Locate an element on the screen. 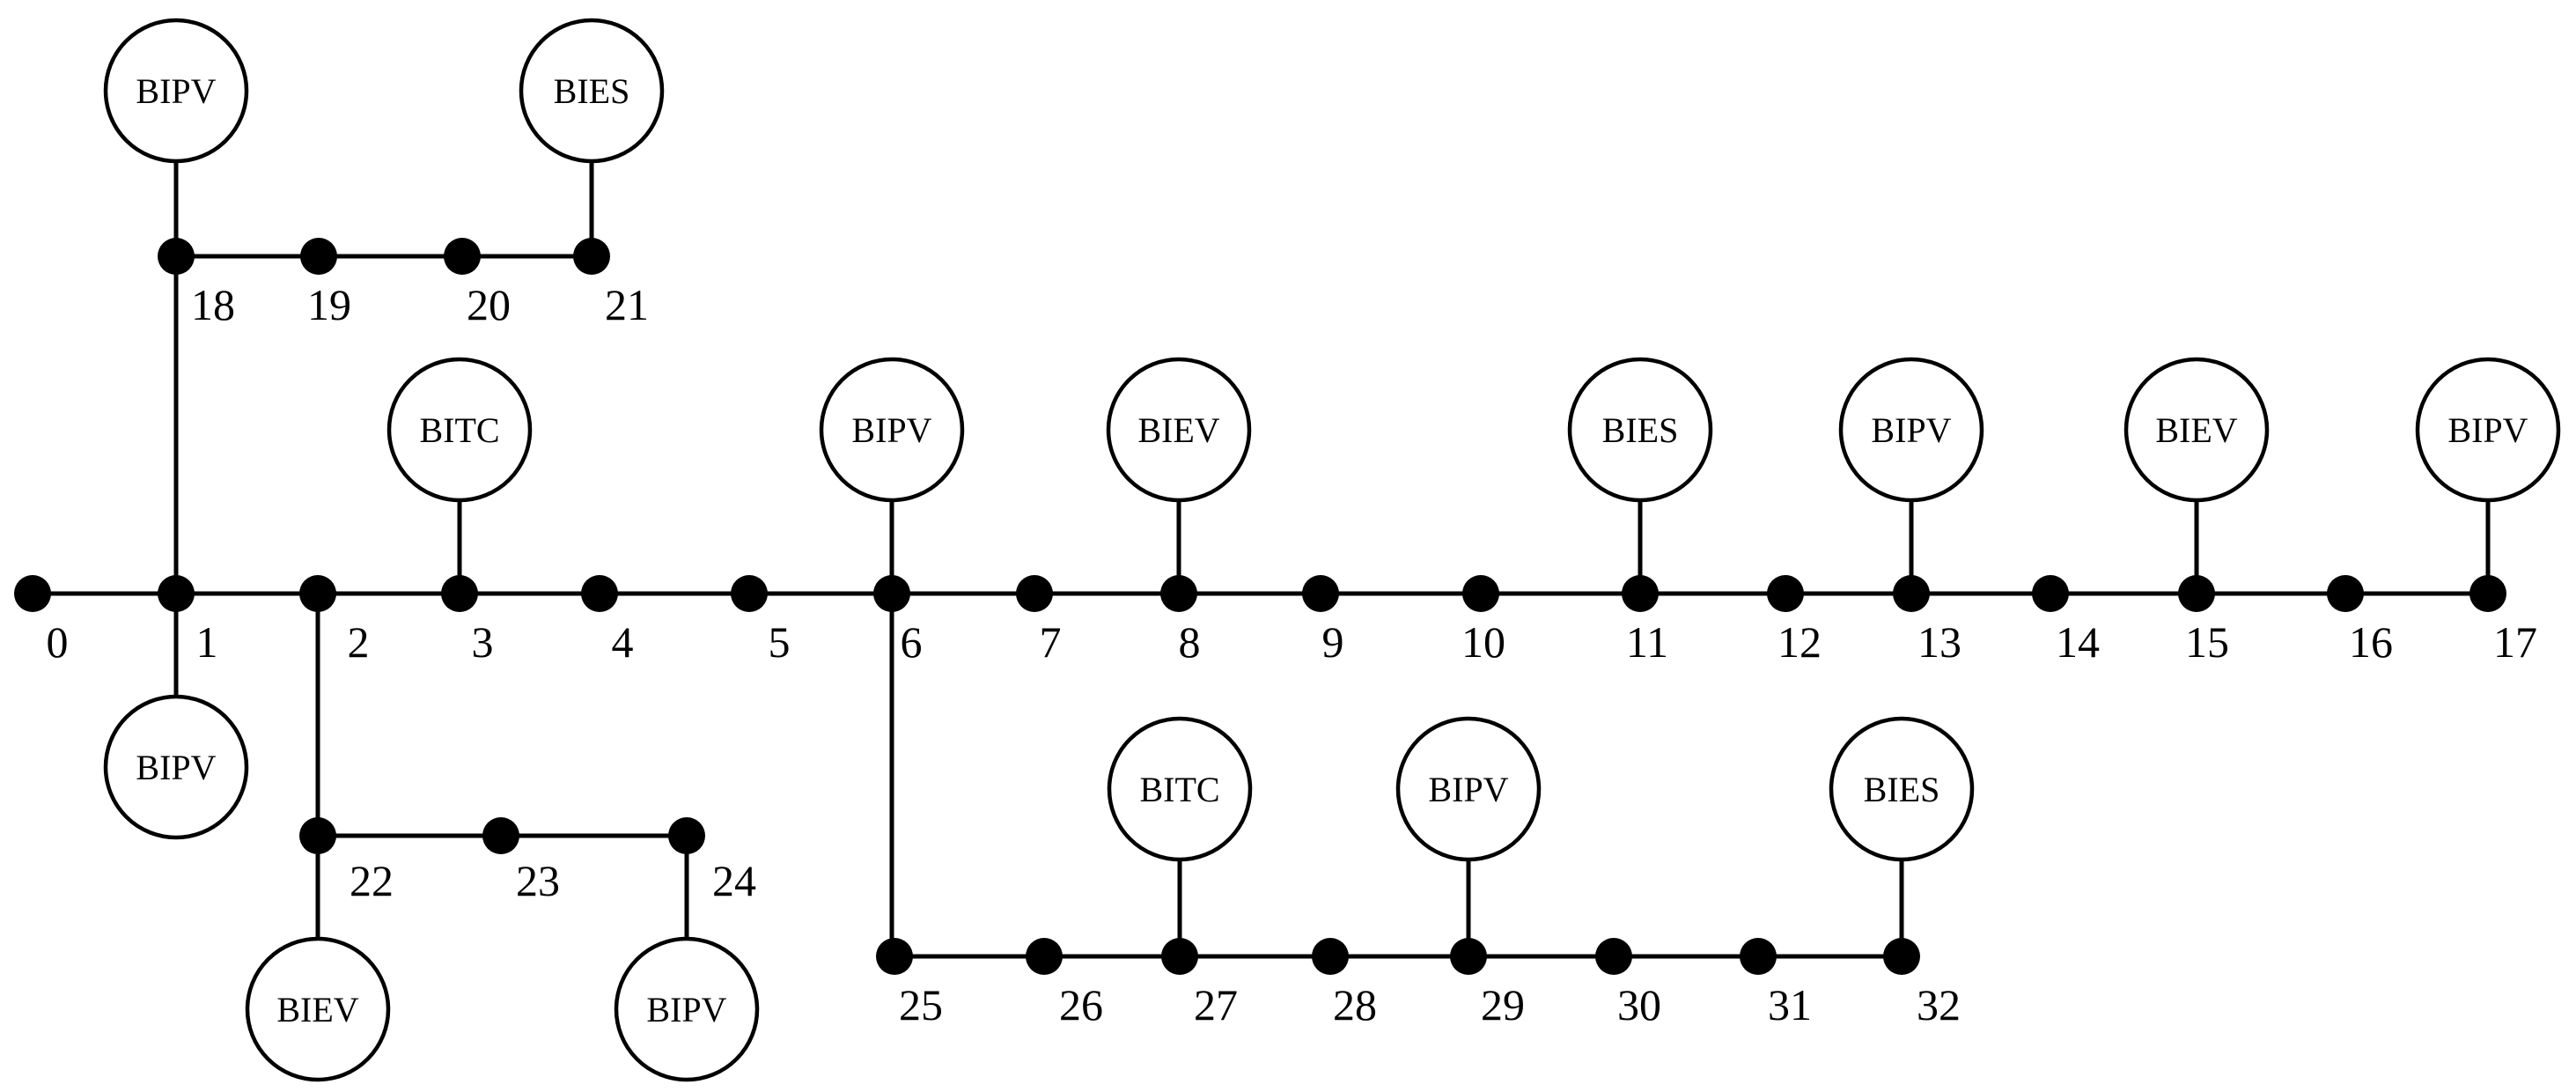  bus-number-32: 32 is located at coordinates (1939, 1004).